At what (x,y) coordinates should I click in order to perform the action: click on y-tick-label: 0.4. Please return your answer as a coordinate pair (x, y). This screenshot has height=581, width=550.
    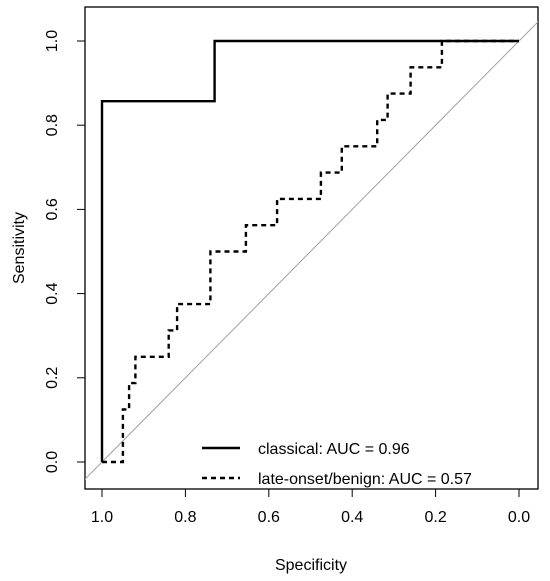
    Looking at the image, I should click on (52, 293).